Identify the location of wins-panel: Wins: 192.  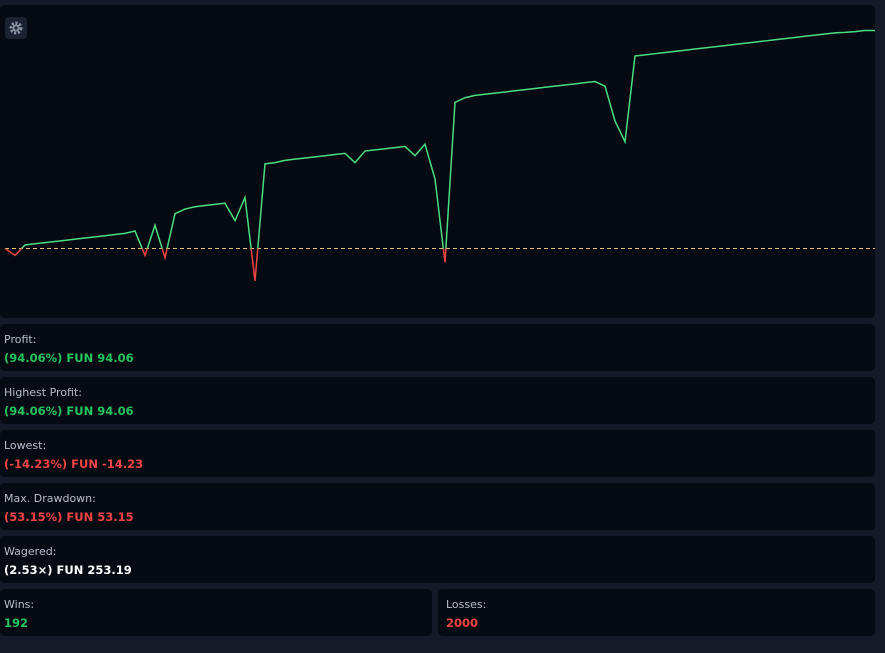
(216, 612).